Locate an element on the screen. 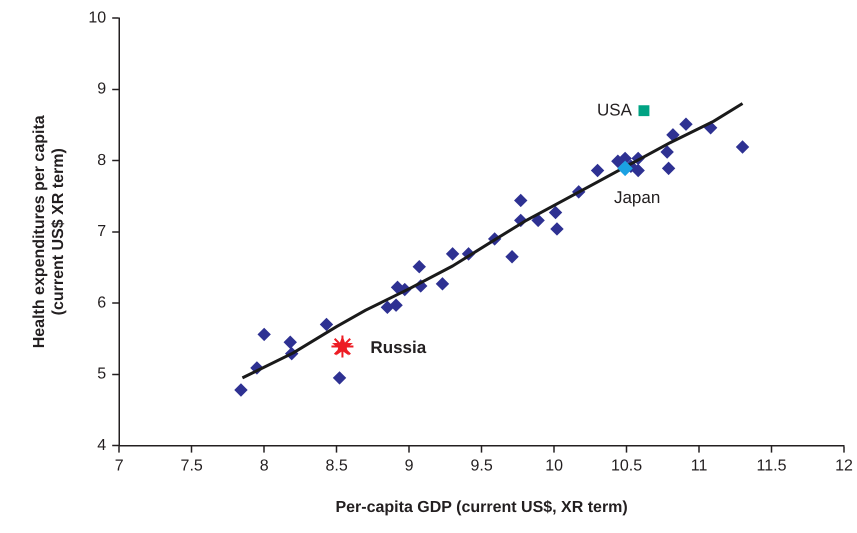  y-axis-title: Health expenditures per capita (current US$ XR term) is located at coordinates (49, 231).